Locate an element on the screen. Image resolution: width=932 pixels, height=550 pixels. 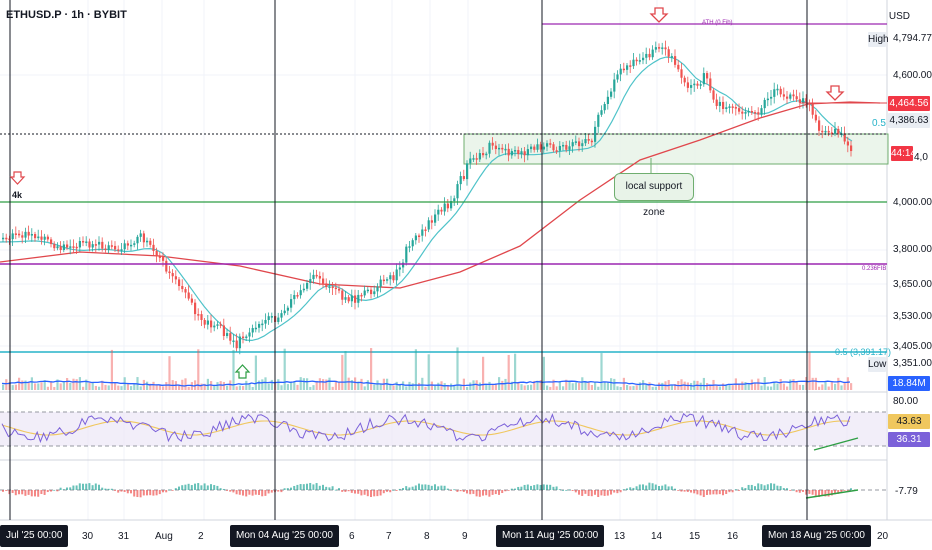
marker-4k-label: 4k is located at coordinates (17, 195).